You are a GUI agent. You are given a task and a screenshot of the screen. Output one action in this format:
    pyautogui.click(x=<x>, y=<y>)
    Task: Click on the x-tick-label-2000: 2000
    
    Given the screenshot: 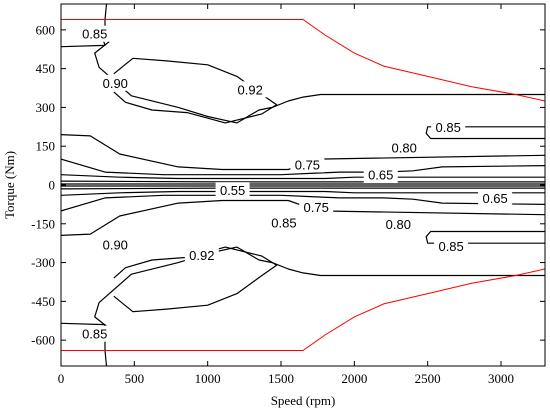 What is the action you would take?
    pyautogui.click(x=354, y=378)
    